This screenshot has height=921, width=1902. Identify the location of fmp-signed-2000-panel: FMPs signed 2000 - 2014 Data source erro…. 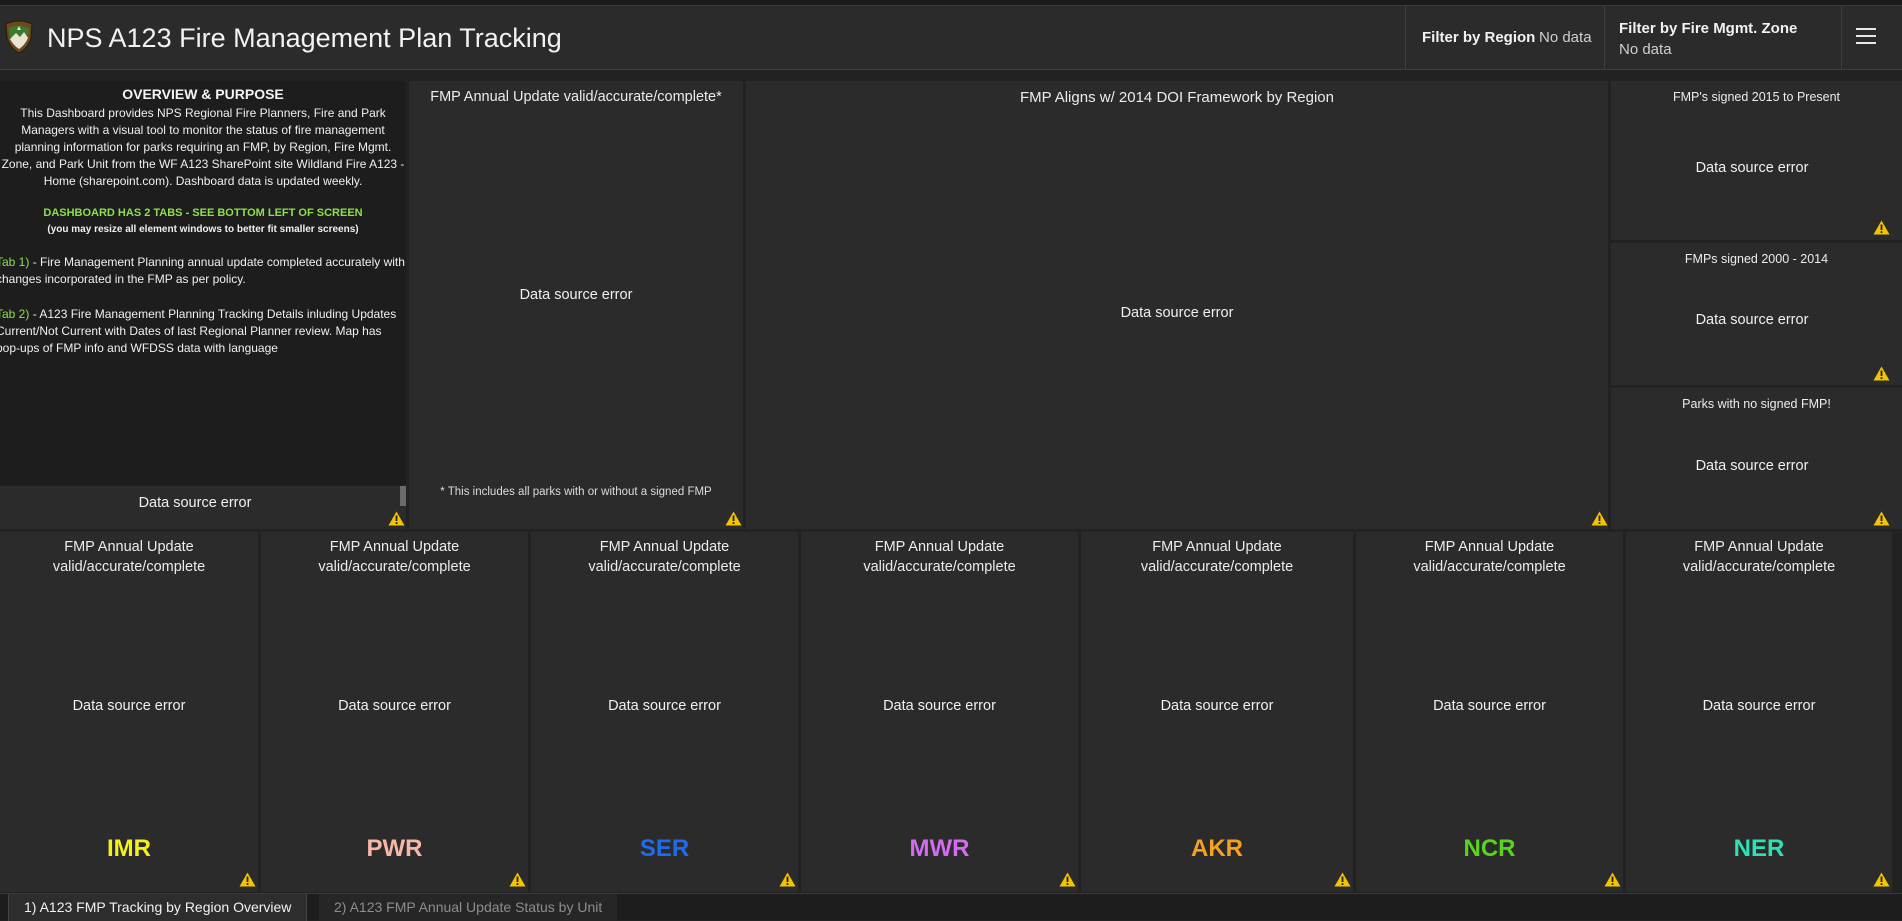
(1756, 314).